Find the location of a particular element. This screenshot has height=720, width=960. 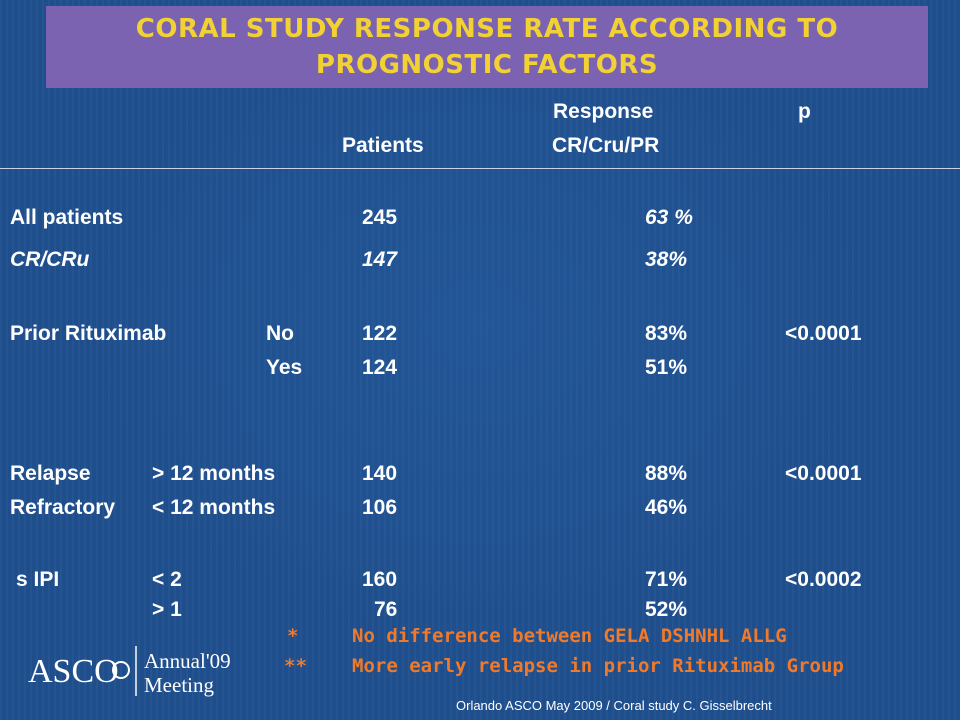

logo-line-2: Meeting is located at coordinates (179, 685).